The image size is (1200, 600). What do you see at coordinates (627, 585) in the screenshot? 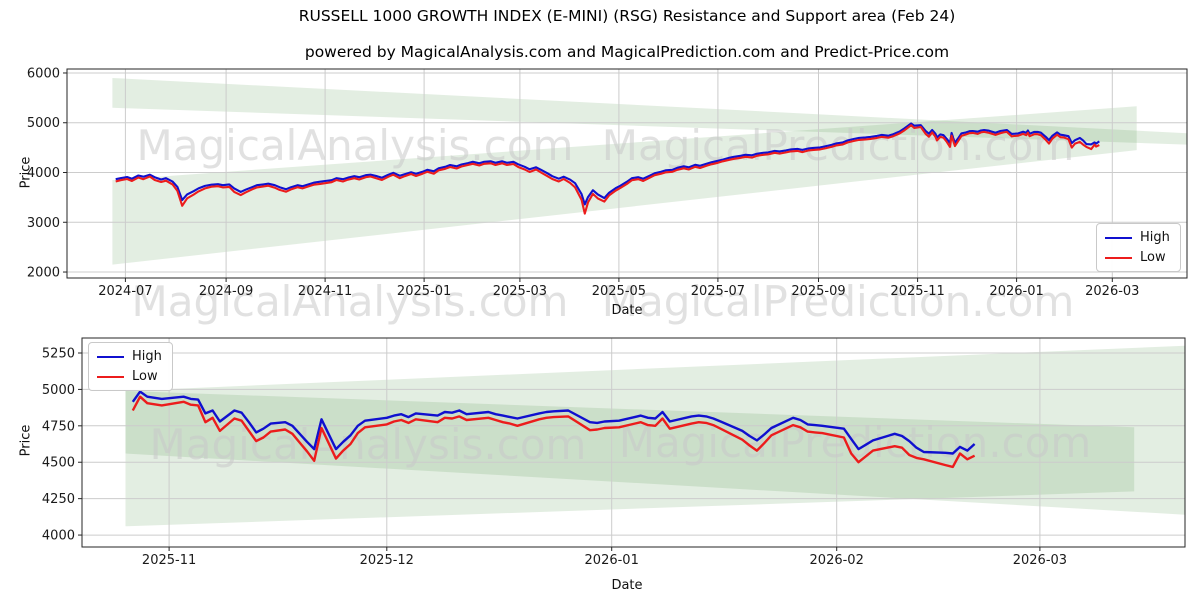
I see `x-axis-label-bottom: Date` at bounding box center [627, 585].